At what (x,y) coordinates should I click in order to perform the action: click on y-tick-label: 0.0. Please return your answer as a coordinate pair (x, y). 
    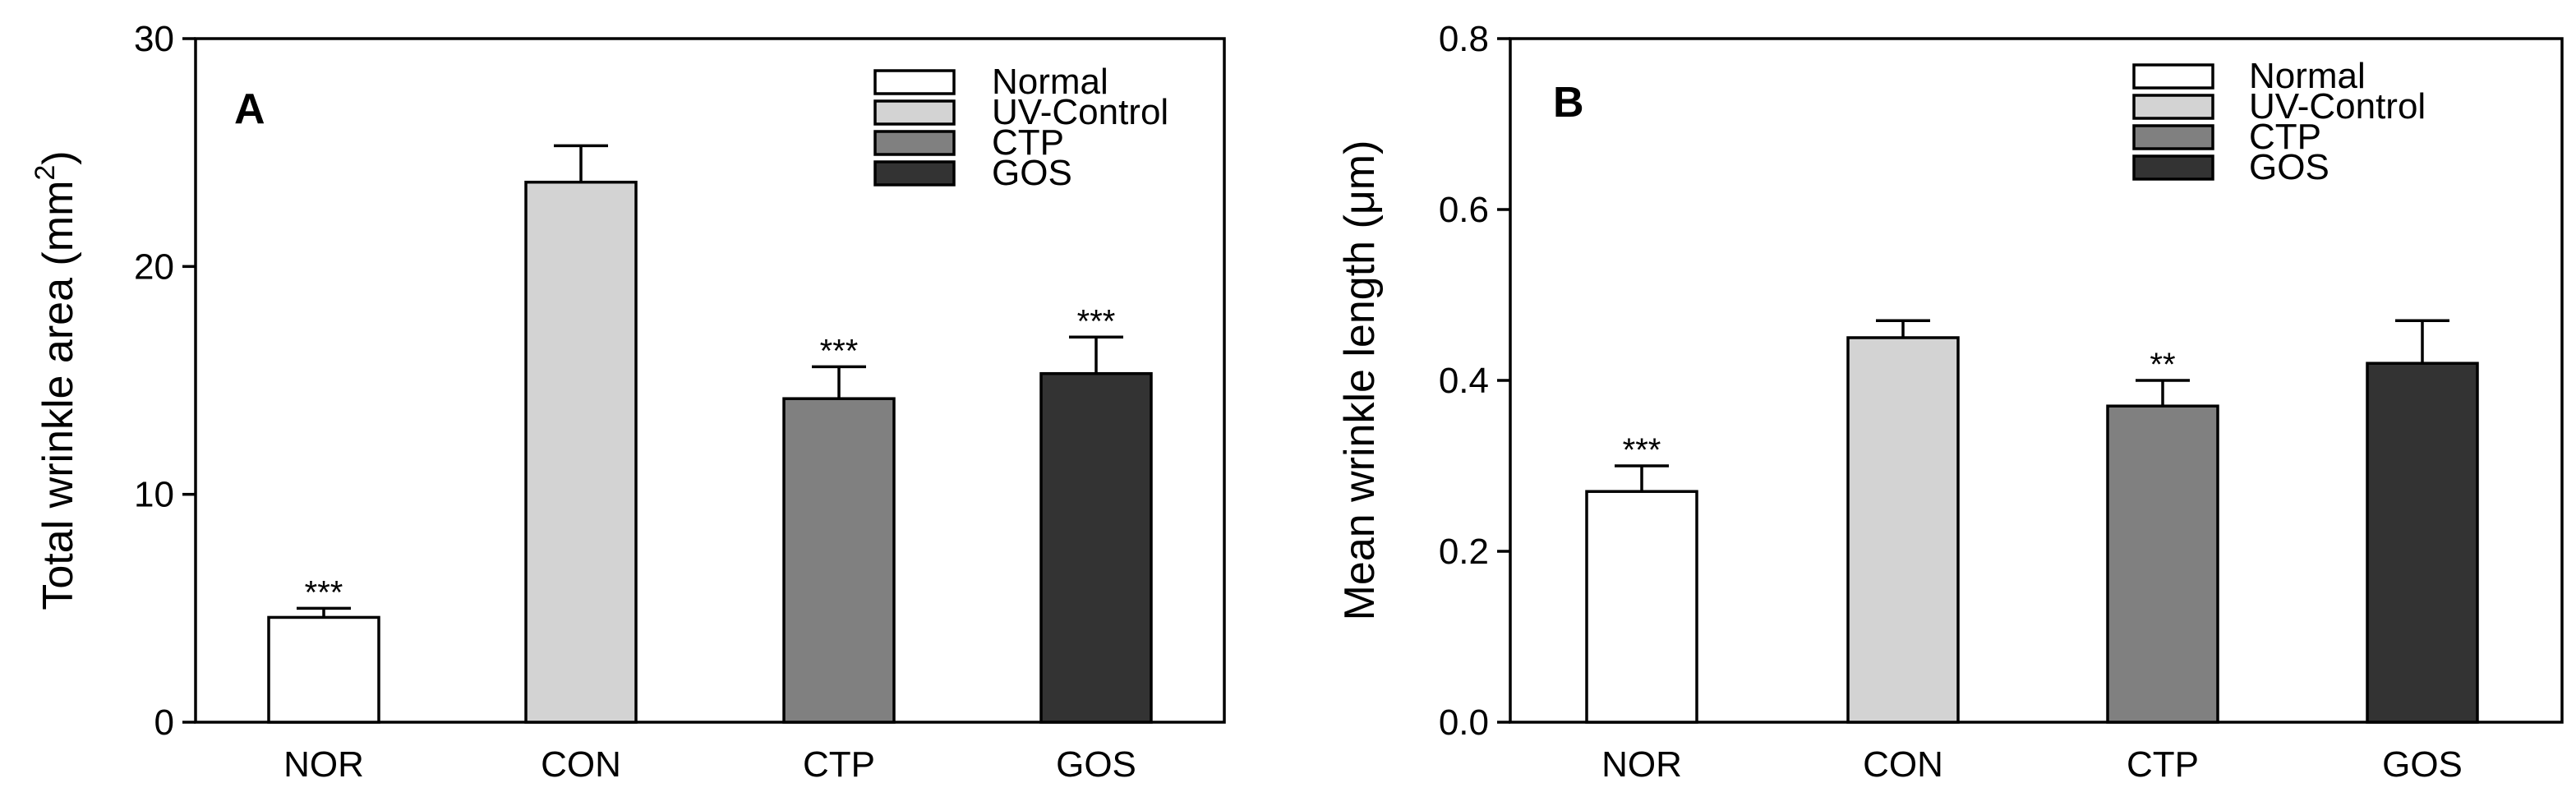
    Looking at the image, I should click on (1464, 722).